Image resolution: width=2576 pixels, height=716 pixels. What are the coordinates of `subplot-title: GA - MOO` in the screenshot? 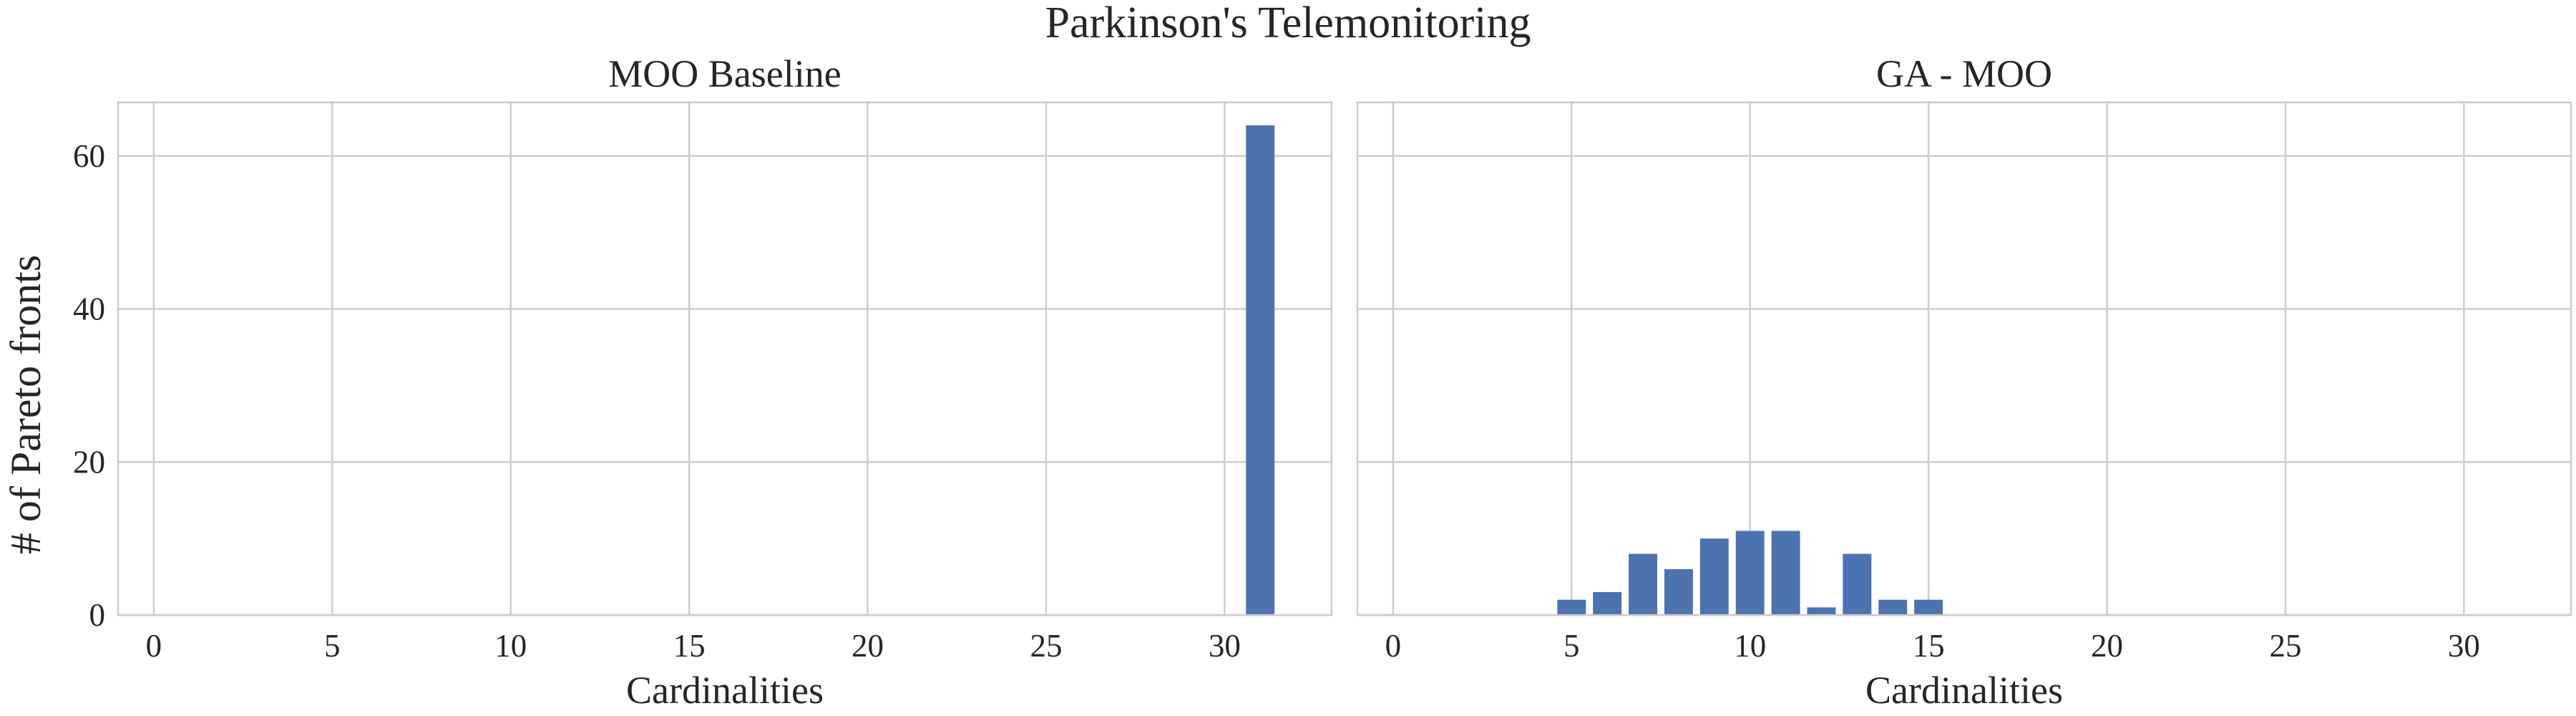 It's located at (1964, 73).